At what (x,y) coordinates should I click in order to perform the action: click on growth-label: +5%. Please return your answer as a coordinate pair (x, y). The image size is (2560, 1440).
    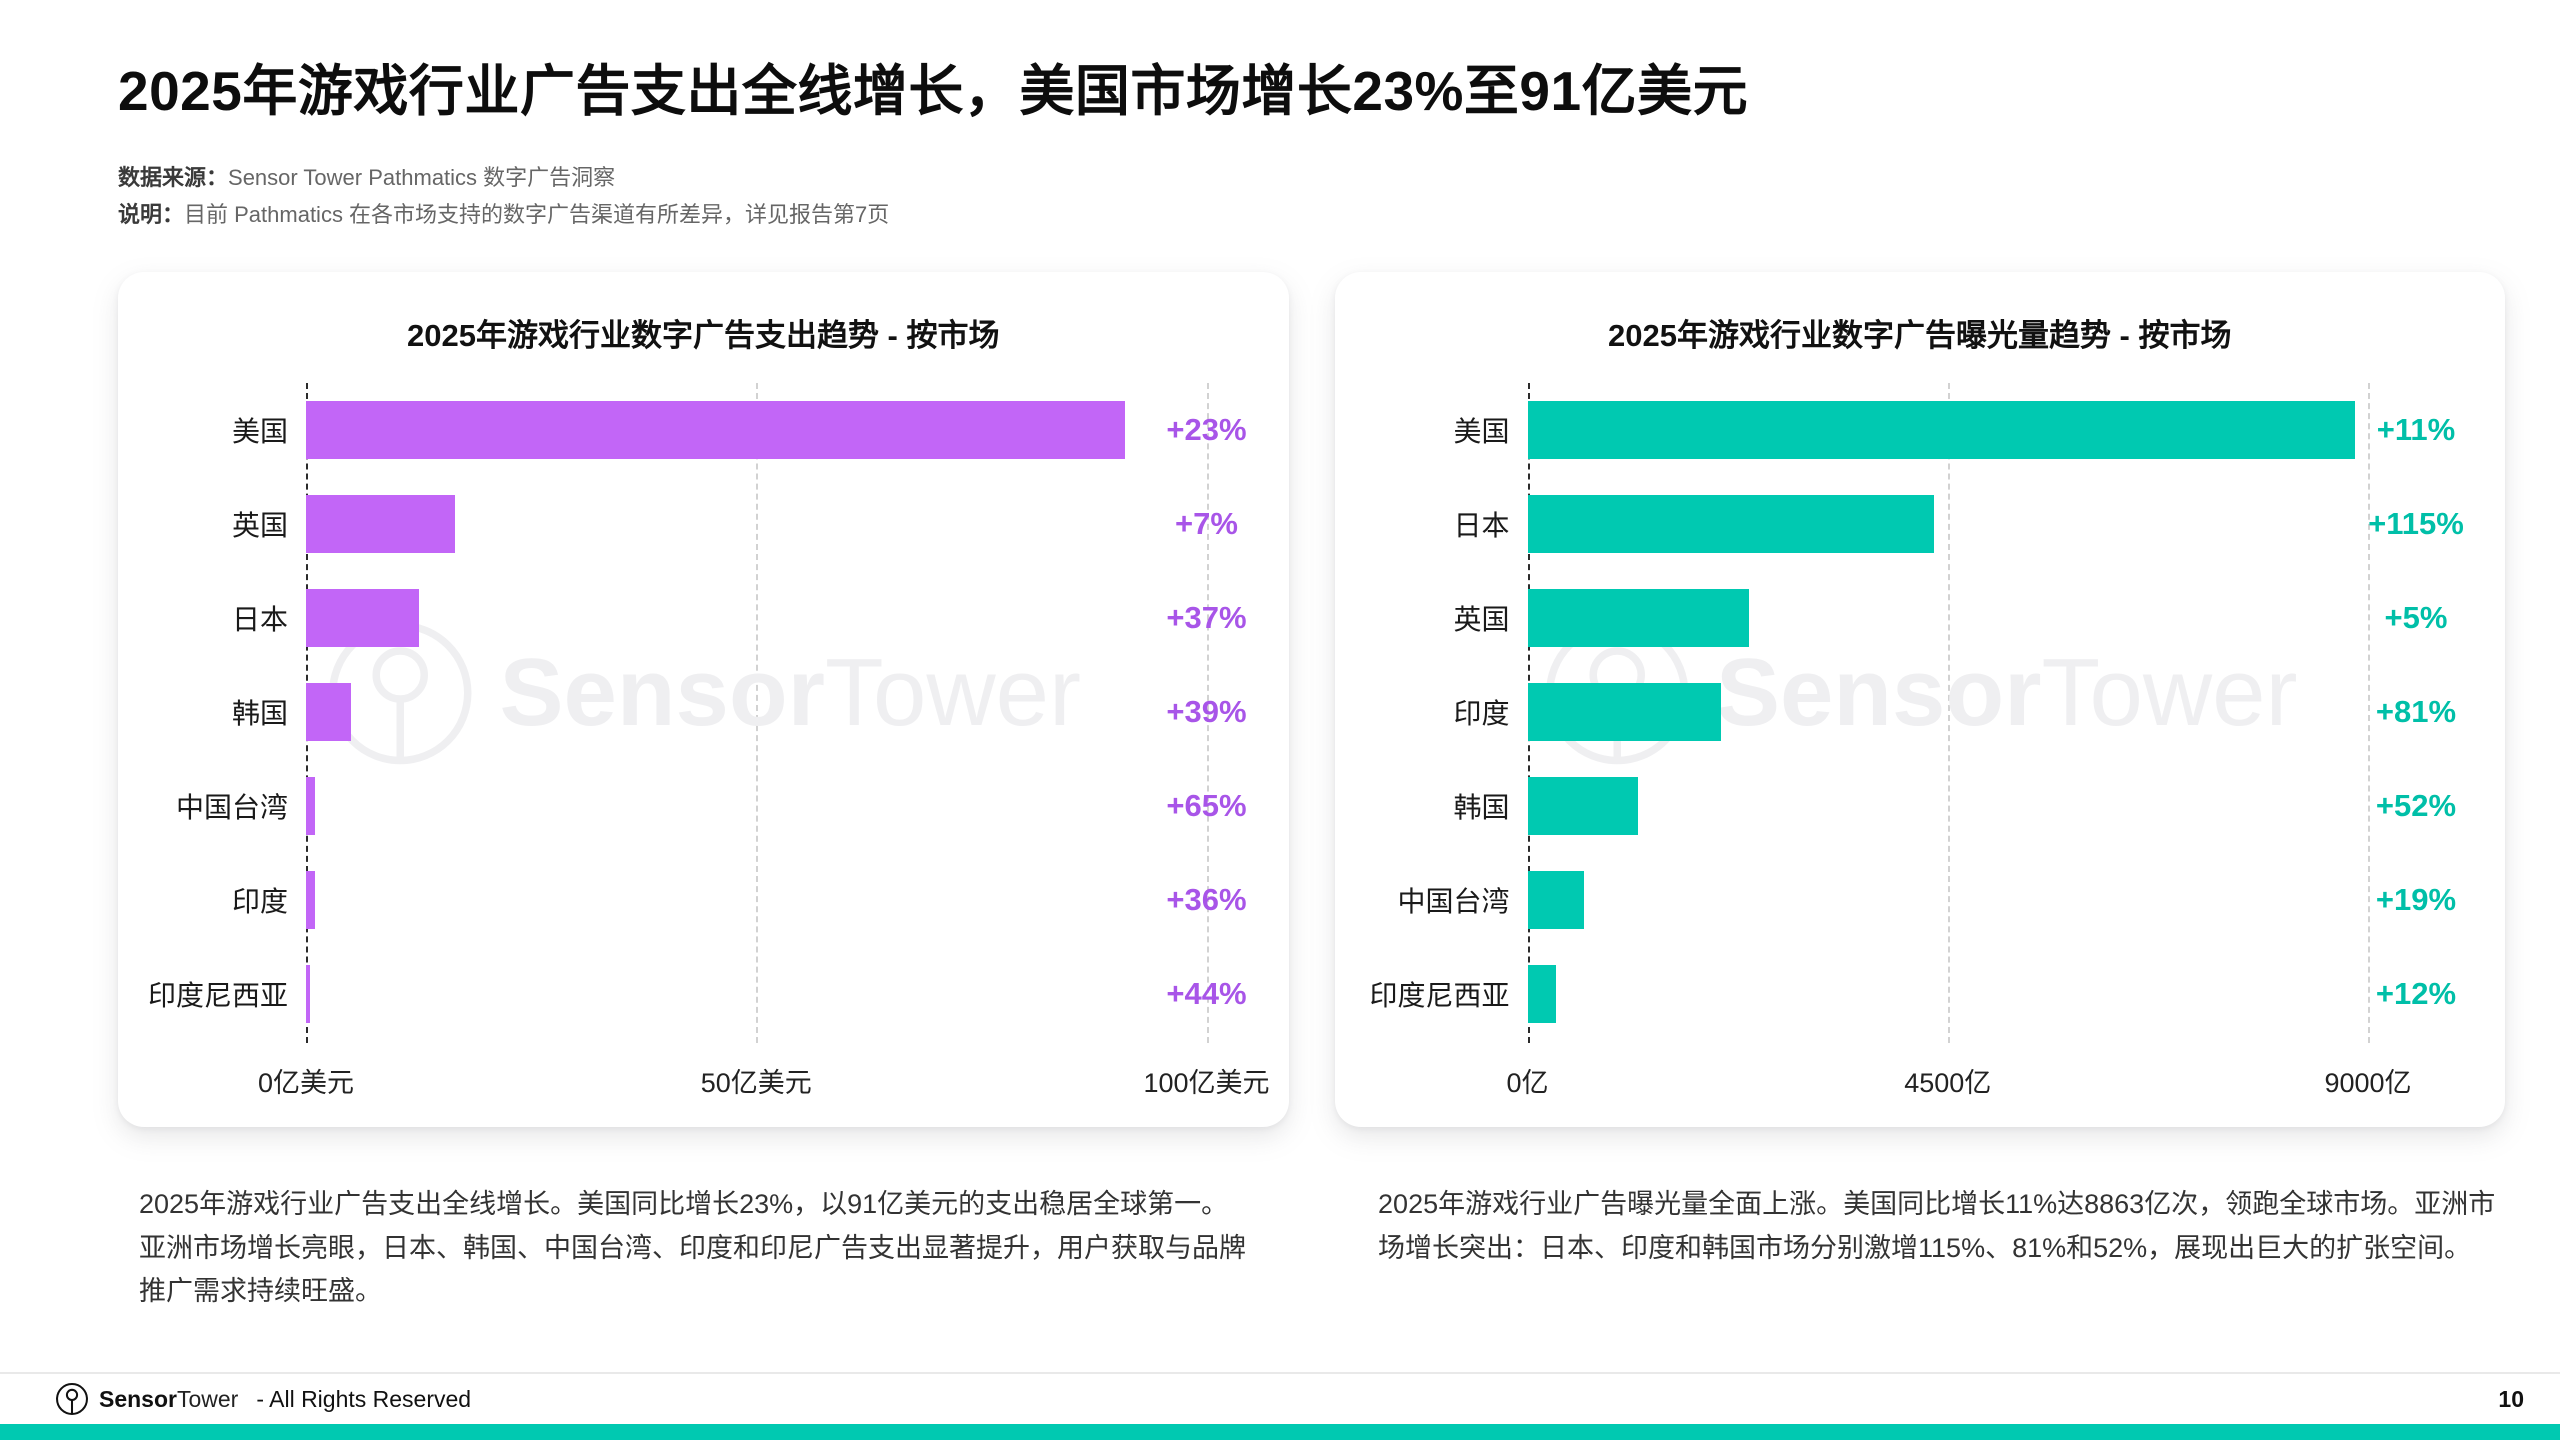
    Looking at the image, I should click on (2416, 617).